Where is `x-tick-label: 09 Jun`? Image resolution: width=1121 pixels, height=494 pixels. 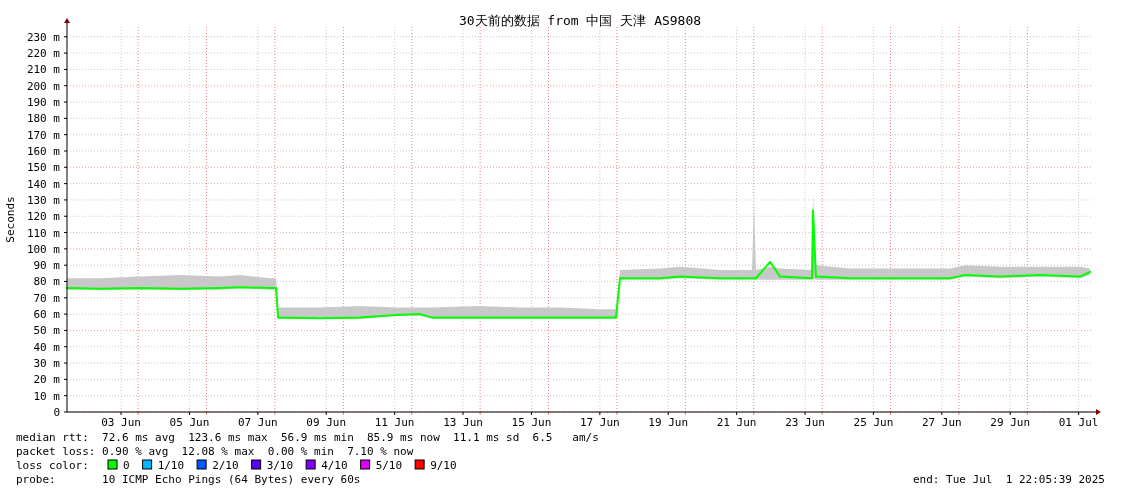
x-tick-label: 09 Jun is located at coordinates (326, 422).